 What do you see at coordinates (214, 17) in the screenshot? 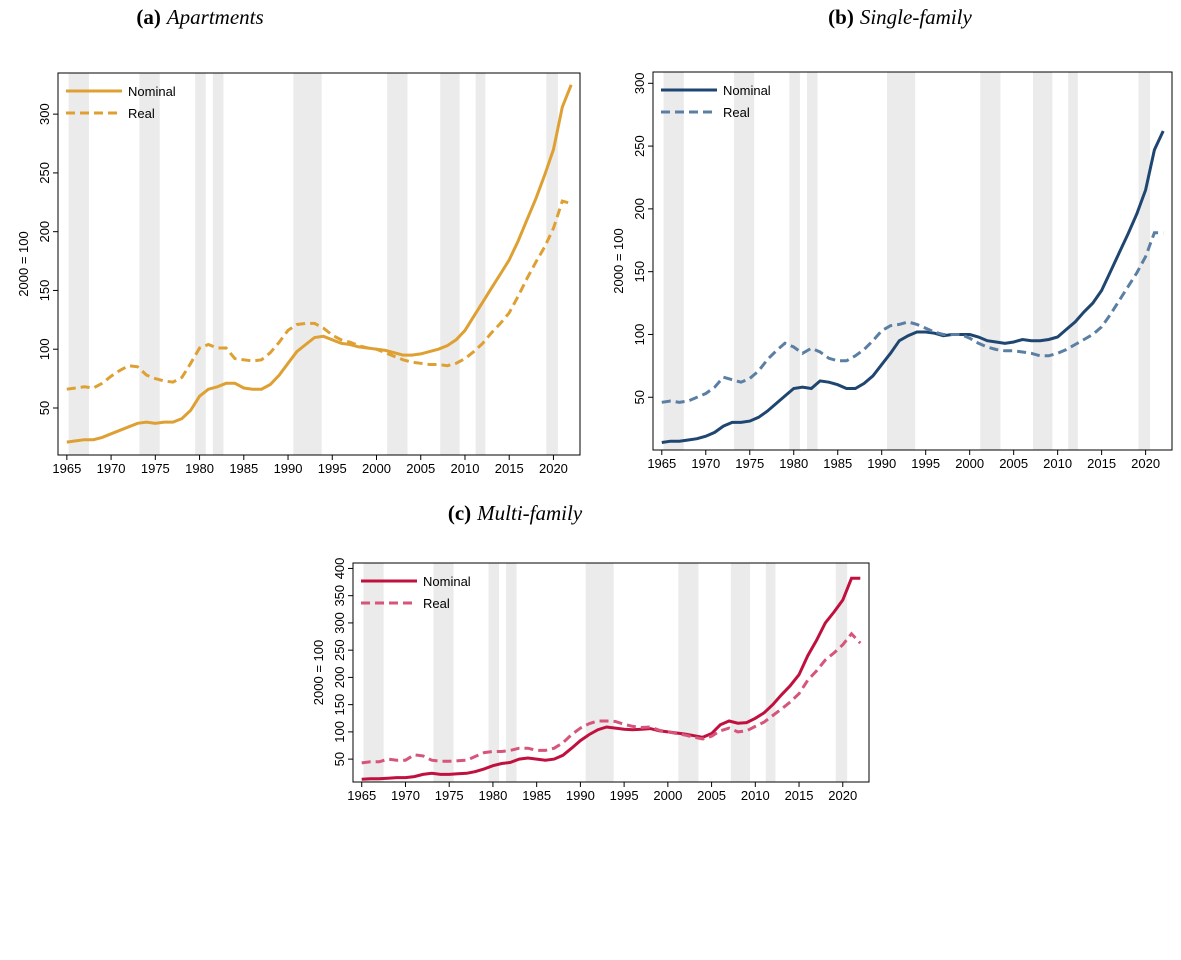
I see `panel-name: Apartments` at bounding box center [214, 17].